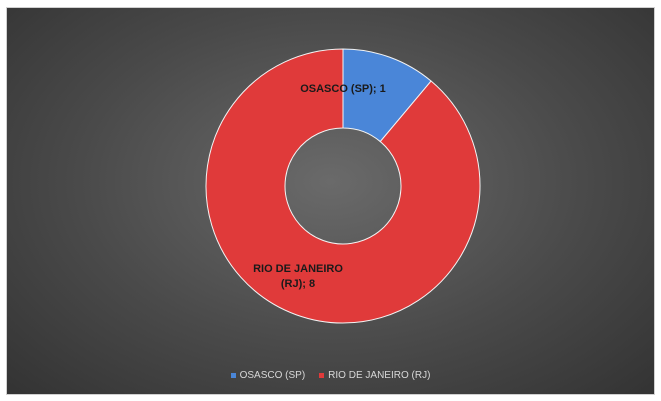 Image resolution: width=661 pixels, height=401 pixels. What do you see at coordinates (379, 375) in the screenshot?
I see `legend-label-rio: RIO DE JANEIRO (RJ)` at bounding box center [379, 375].